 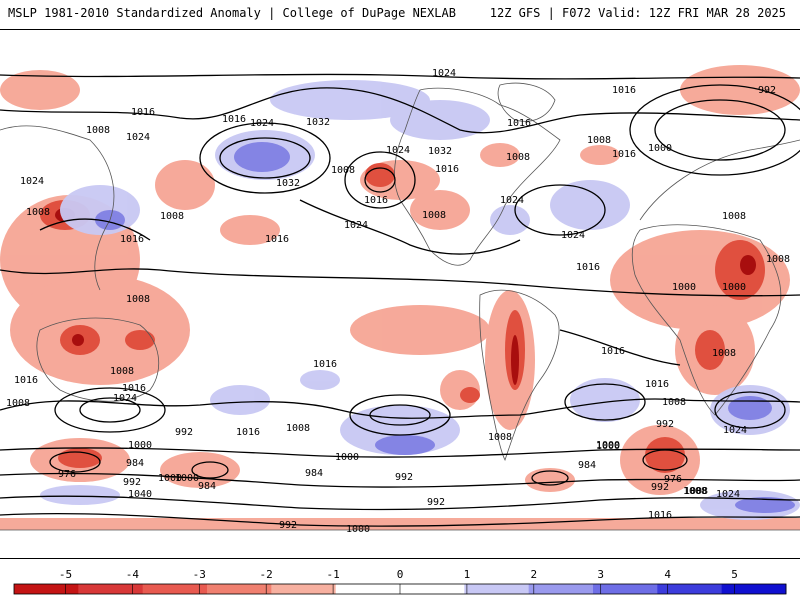 What do you see at coordinates (667, 574) in the screenshot?
I see `colorbar-tick-label: 4` at bounding box center [667, 574].